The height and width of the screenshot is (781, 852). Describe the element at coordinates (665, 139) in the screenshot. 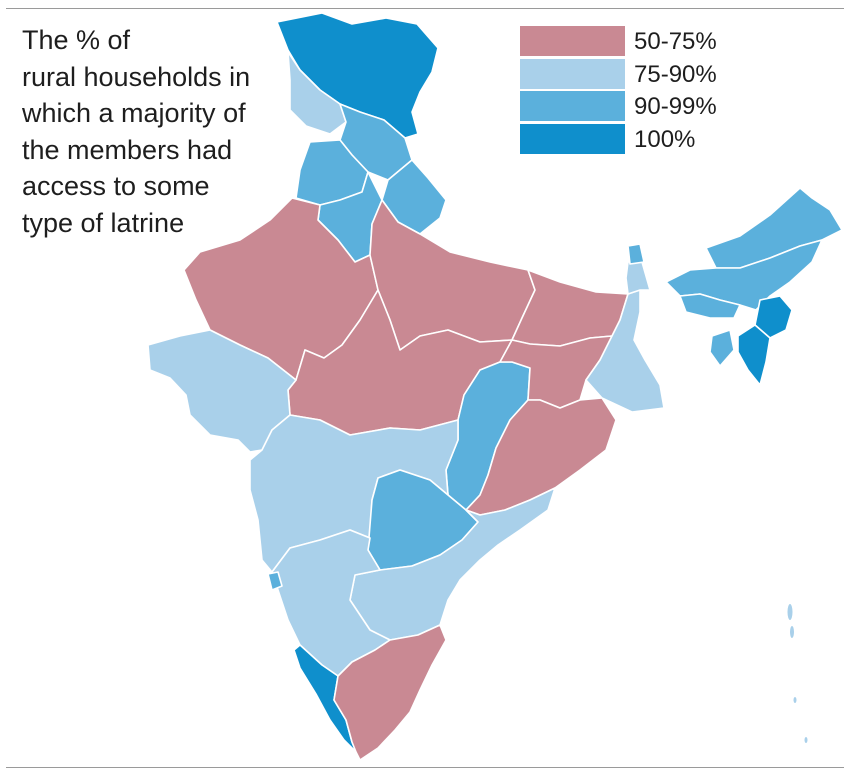

I see `legend-label: 100%` at that location.